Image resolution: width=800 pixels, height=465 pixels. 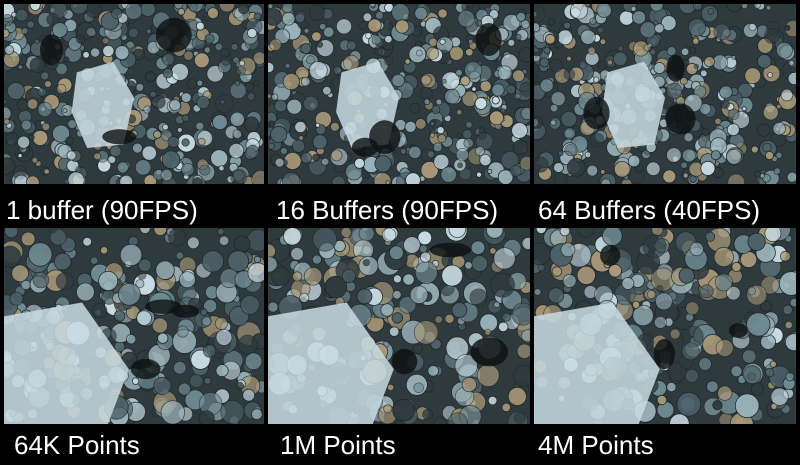 What do you see at coordinates (596, 445) in the screenshot?
I see `caption-4m-points: 4M Points` at bounding box center [596, 445].